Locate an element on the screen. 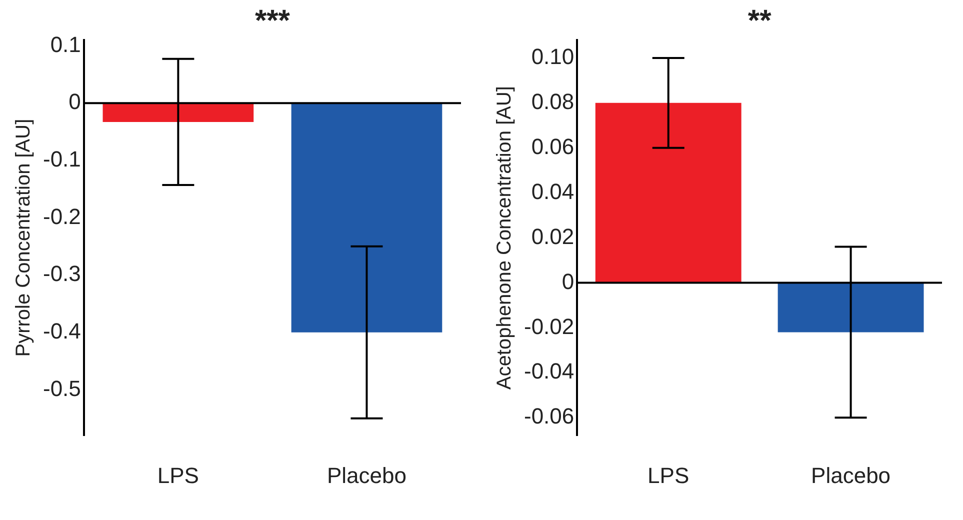 This screenshot has height=520, width=963. y-tick-label: -0.2 is located at coordinates (61, 216).